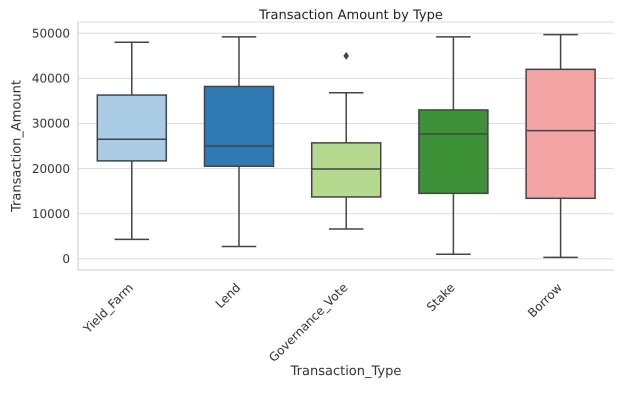  What do you see at coordinates (51, 169) in the screenshot?
I see `y-tick-label: 20000` at bounding box center [51, 169].